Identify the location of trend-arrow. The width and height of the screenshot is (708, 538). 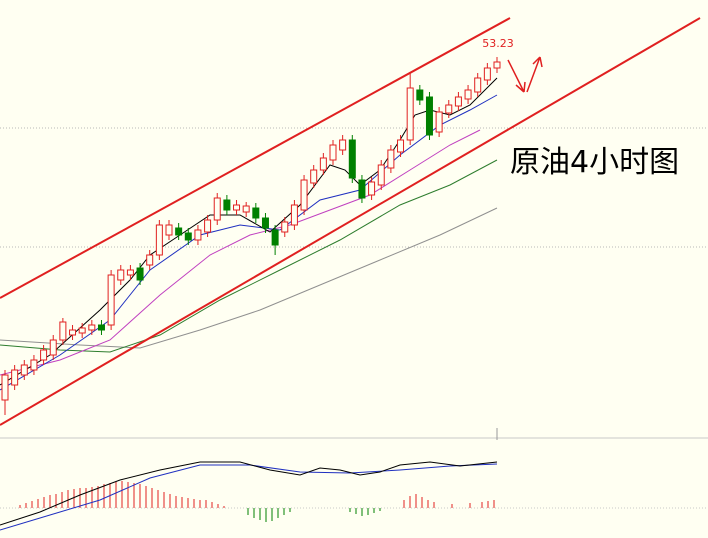
(525, 74).